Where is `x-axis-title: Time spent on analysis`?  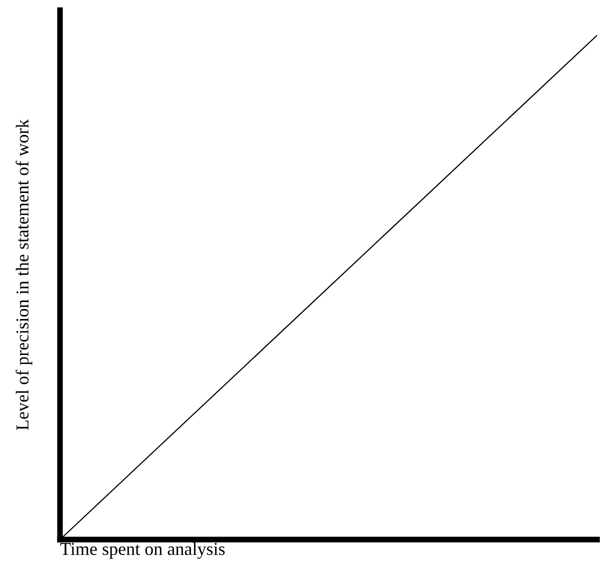
x-axis-title: Time spent on analysis is located at coordinates (142, 550).